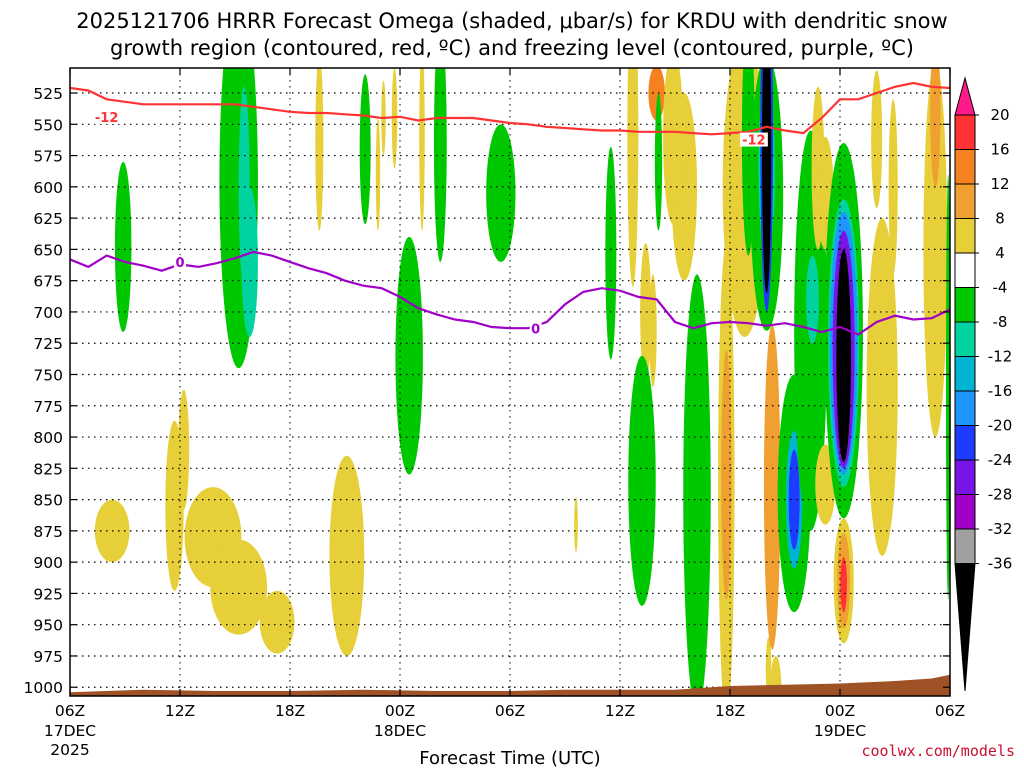 The width and height of the screenshot is (1024, 768). Describe the element at coordinates (48, 188) in the screenshot. I see `y-tick-label: 600` at that location.